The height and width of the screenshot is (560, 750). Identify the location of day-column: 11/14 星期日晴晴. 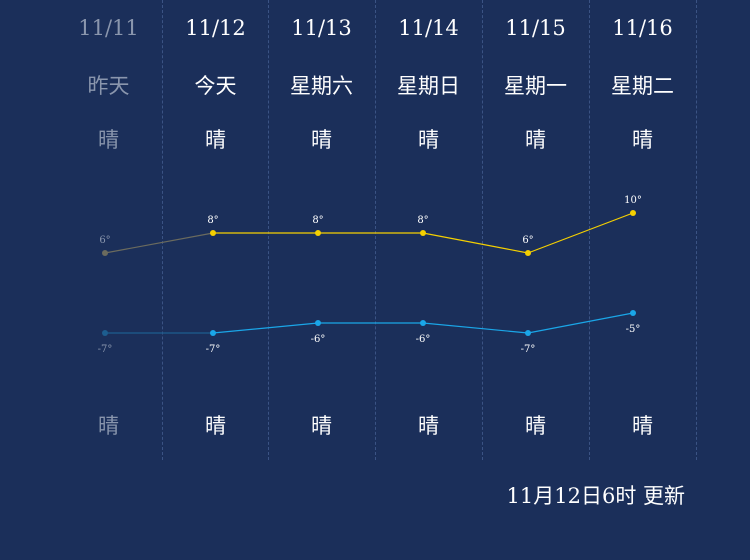
(428, 230).